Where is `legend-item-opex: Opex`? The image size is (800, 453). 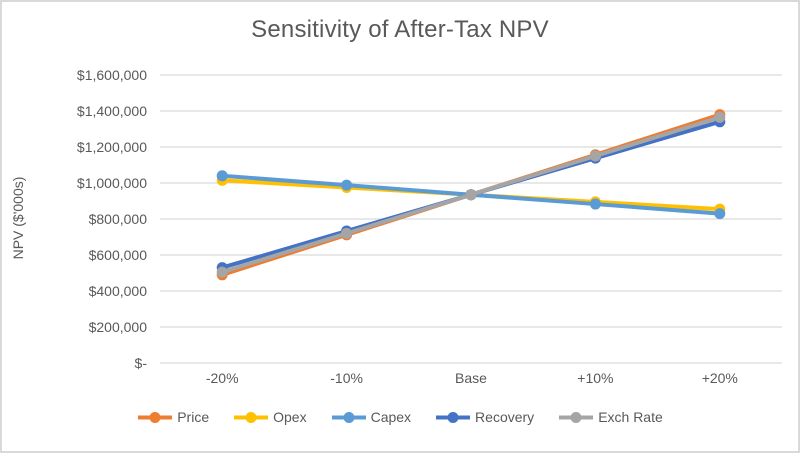 legend-item-opex: Opex is located at coordinates (270, 417).